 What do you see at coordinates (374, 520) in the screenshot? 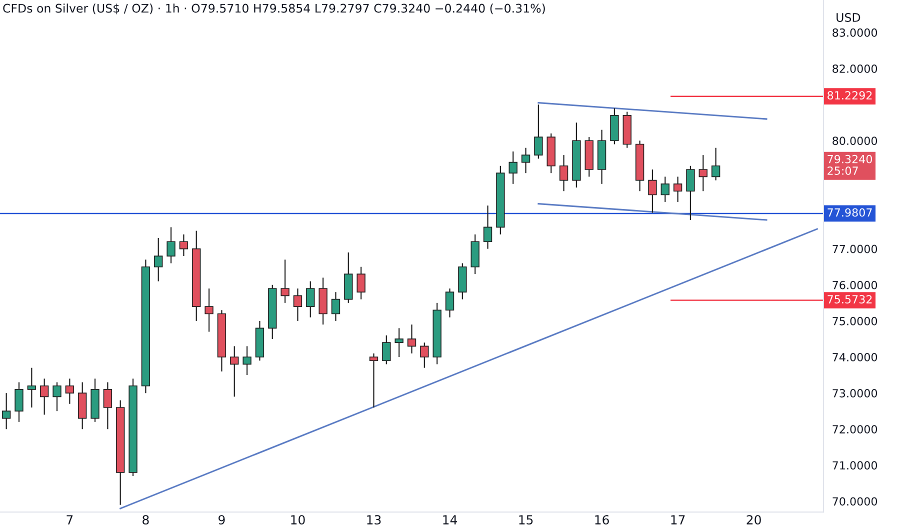
I see `x-tick-label: 13` at bounding box center [374, 520].